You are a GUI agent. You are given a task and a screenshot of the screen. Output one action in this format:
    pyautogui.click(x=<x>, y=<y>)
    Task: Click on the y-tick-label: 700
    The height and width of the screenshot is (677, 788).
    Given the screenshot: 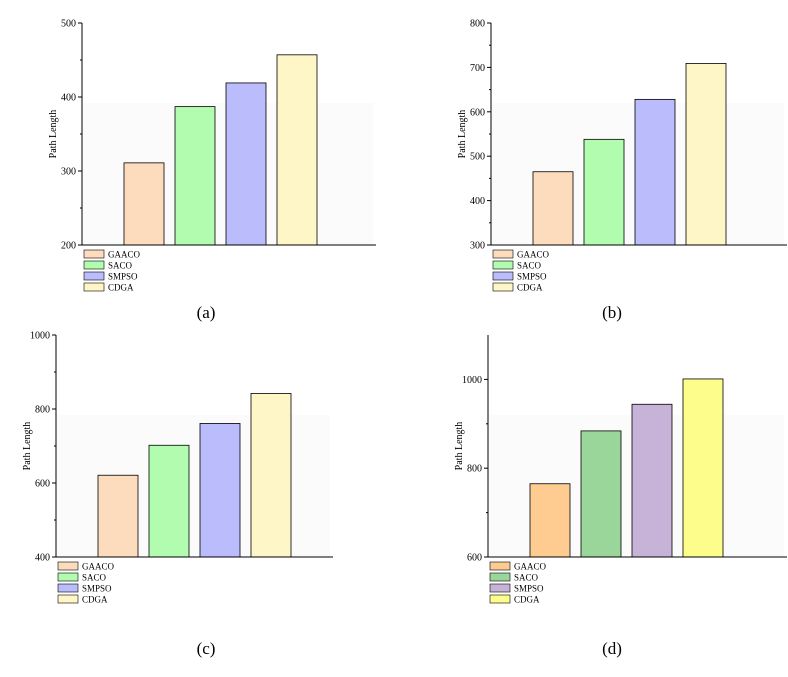 What is the action you would take?
    pyautogui.click(x=477, y=68)
    